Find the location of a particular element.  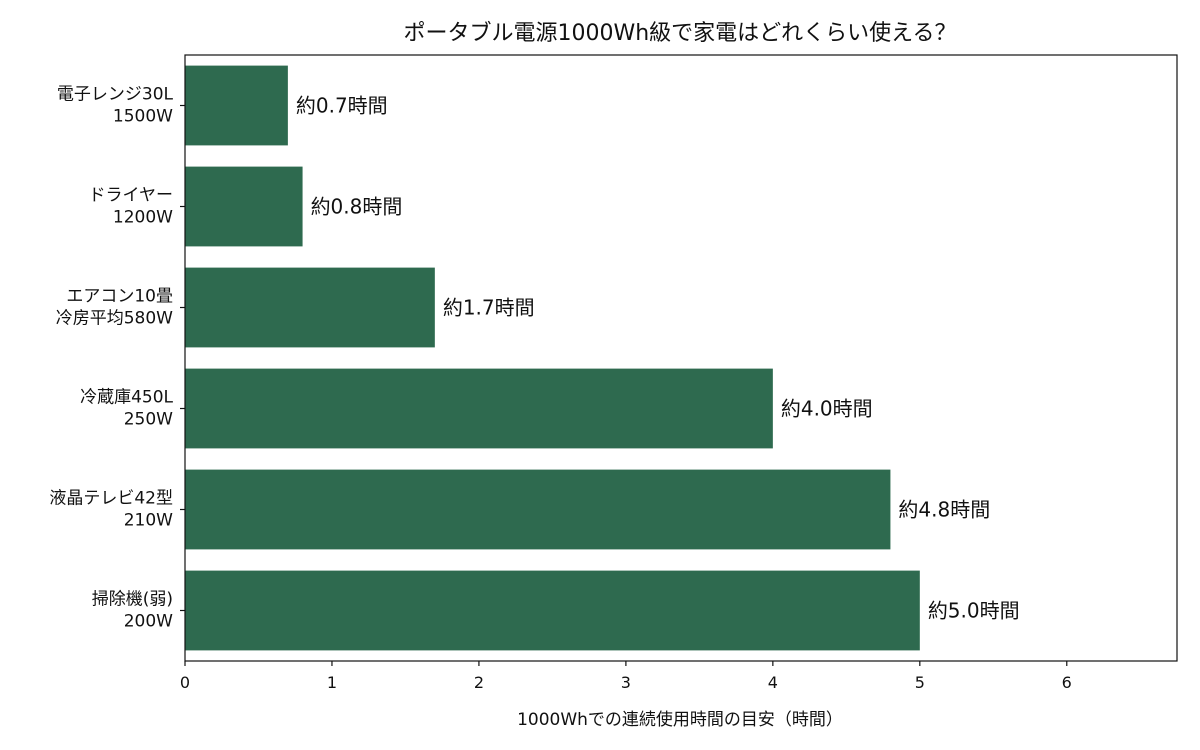

category-label: 掃除機(弱) is located at coordinates (132, 600).